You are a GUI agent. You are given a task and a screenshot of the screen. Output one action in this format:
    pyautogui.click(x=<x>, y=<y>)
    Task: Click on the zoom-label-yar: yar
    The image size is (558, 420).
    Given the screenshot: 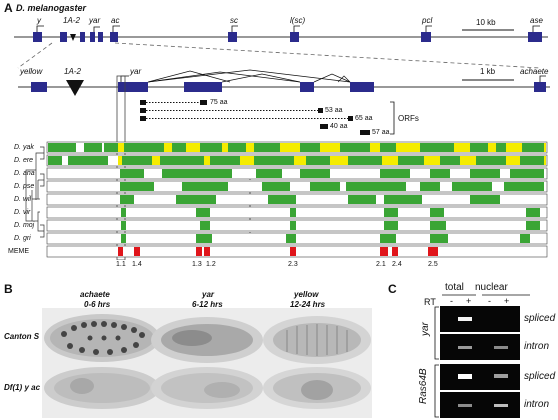 What is the action you would take?
    pyautogui.click(x=136, y=71)
    